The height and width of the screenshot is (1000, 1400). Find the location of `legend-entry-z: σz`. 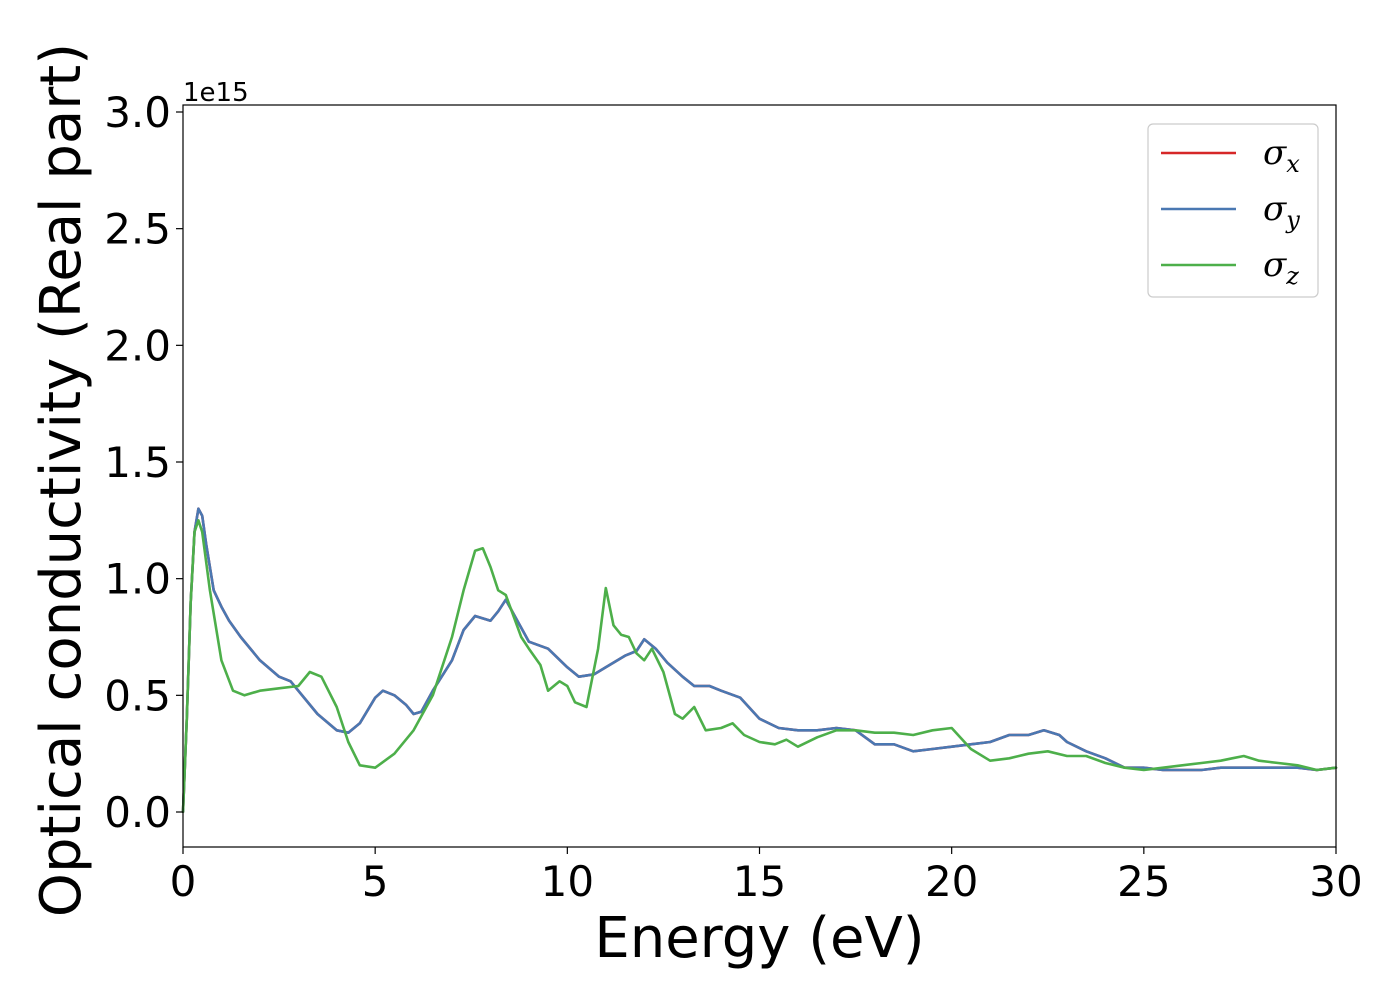

legend-entry-z: σz is located at coordinates (1281, 267).